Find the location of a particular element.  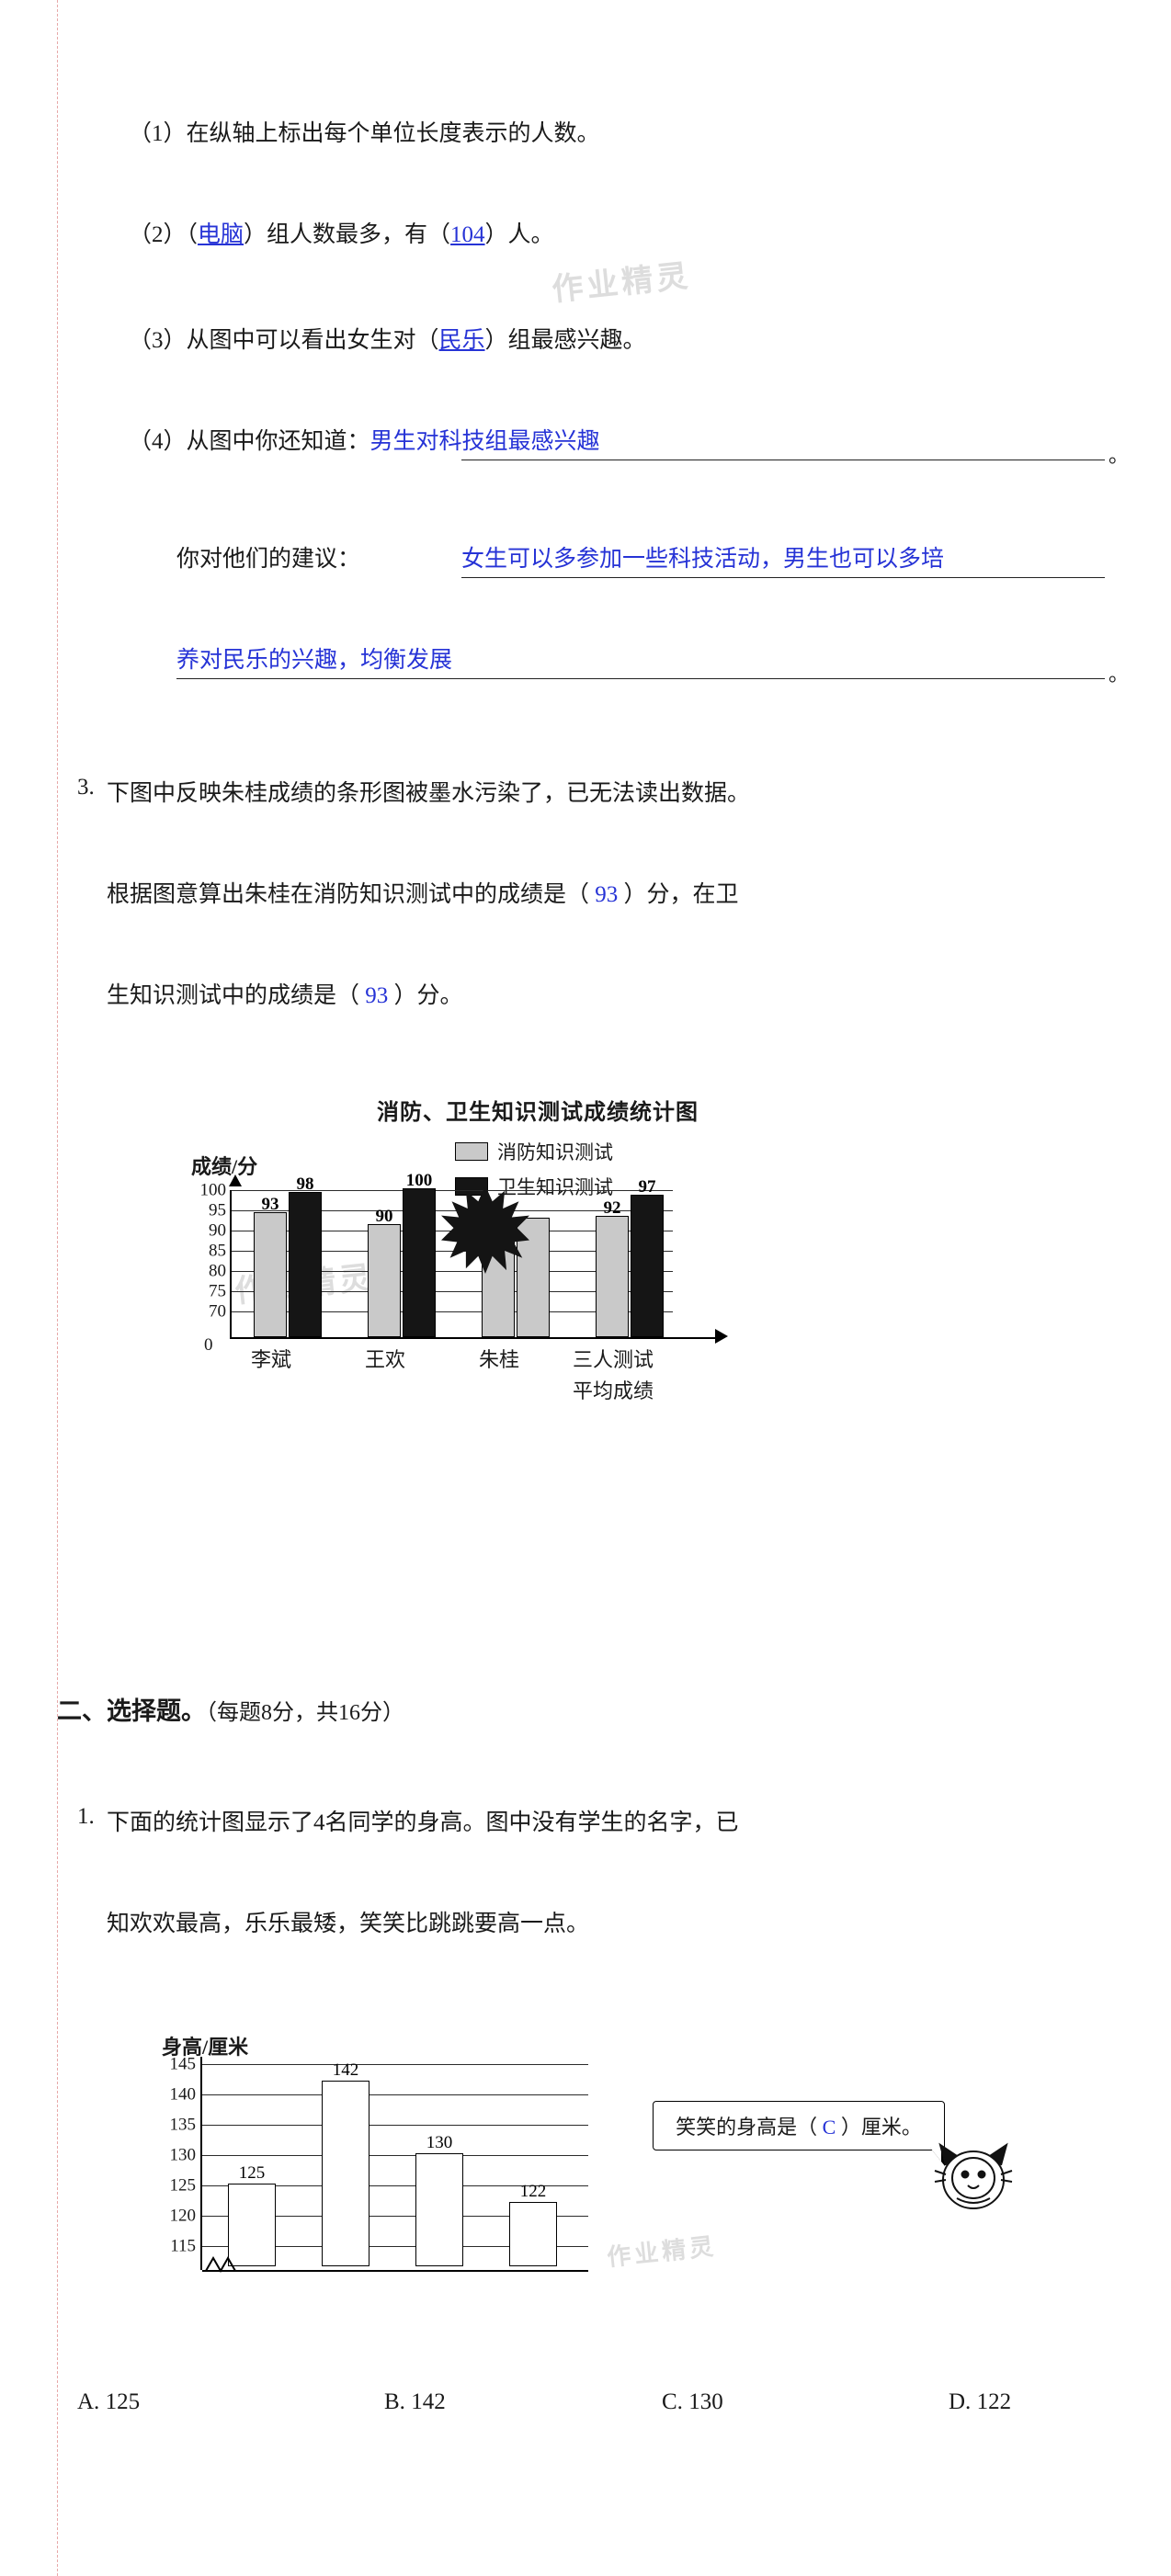

q1-item2-mid: ）组人数最多，有（ is located at coordinates (347, 235).